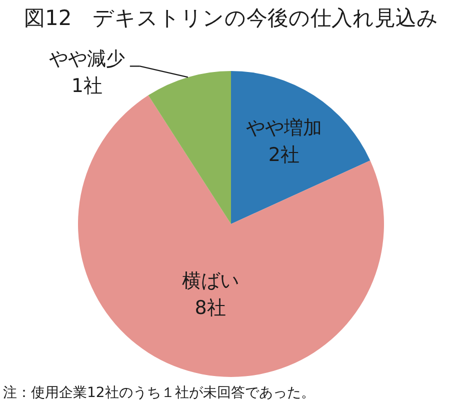  Describe the element at coordinates (284, 128) in the screenshot. I see `slice-label: やや増加` at that location.